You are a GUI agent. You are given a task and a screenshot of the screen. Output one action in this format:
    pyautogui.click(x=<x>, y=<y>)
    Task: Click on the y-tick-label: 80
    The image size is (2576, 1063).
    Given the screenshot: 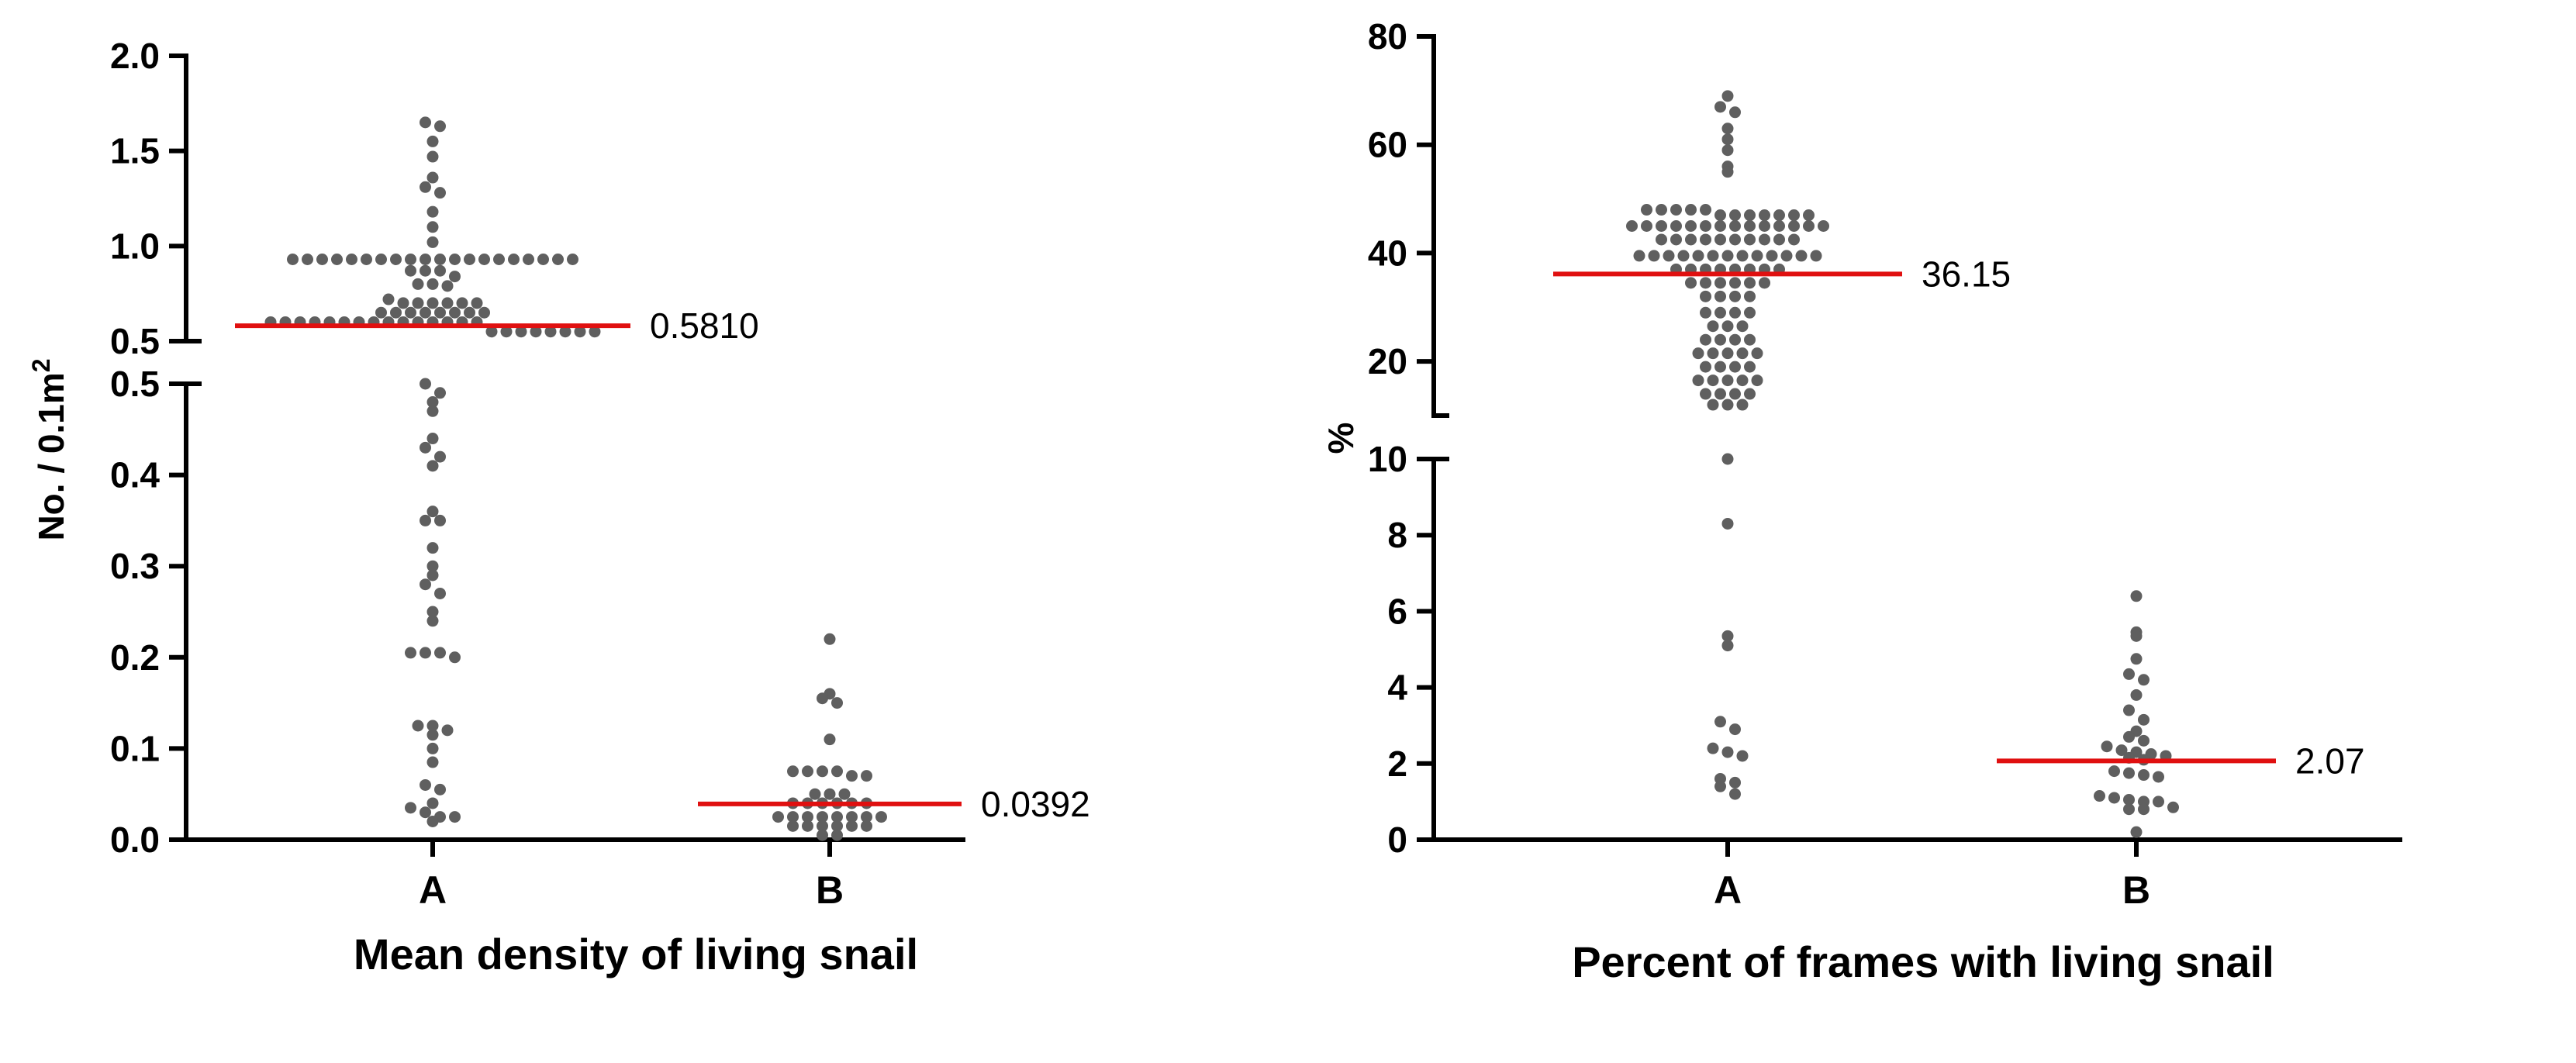 What is the action you would take?
    pyautogui.click(x=1387, y=36)
    